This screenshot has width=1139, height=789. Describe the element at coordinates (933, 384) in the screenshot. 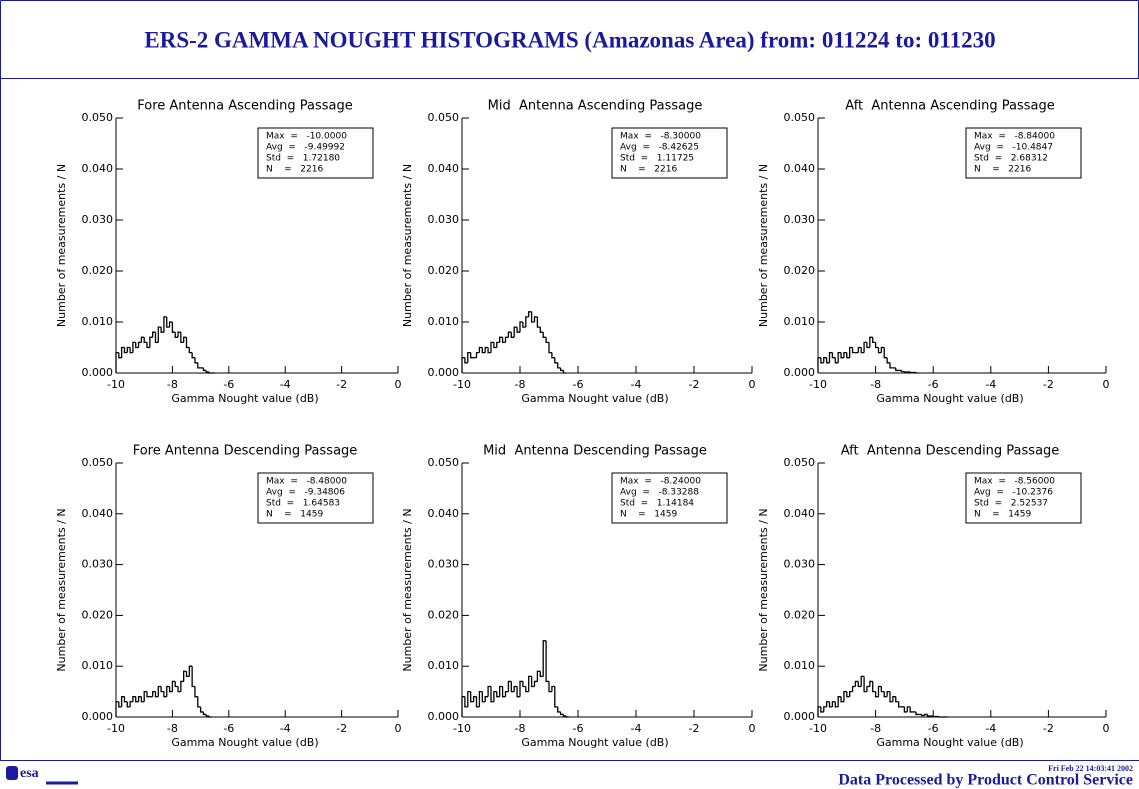

I see `x-tick-label: -6` at that location.